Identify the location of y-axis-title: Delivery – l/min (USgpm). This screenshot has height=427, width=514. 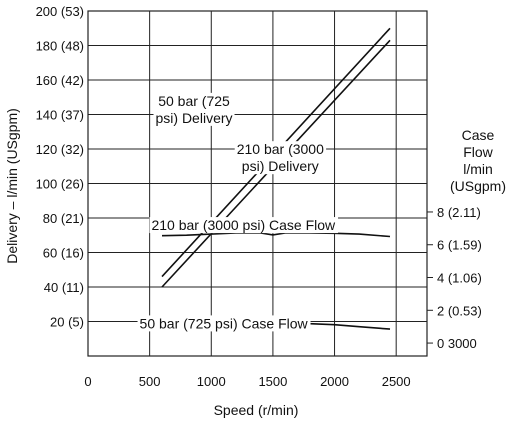
(12, 186).